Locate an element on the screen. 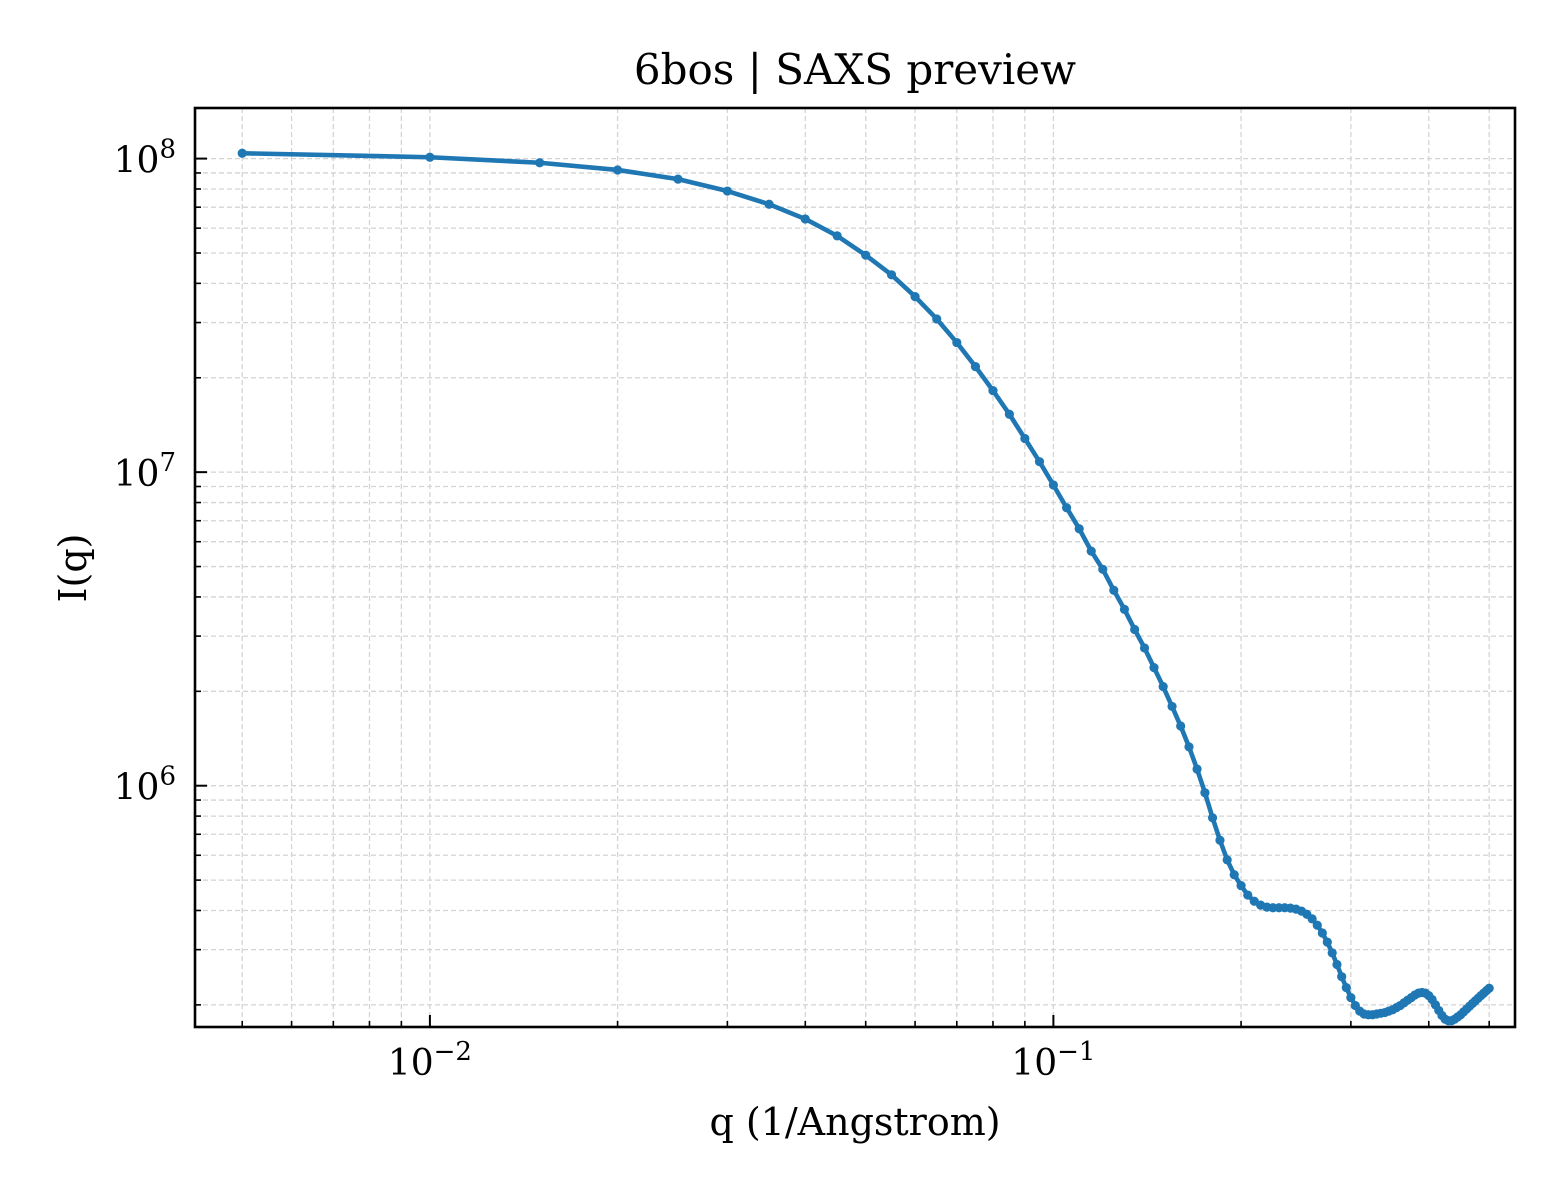 Image resolution: width=1560 pixels, height=1204 pixels. y-tick-label: 10⁸ is located at coordinates (145, 158).